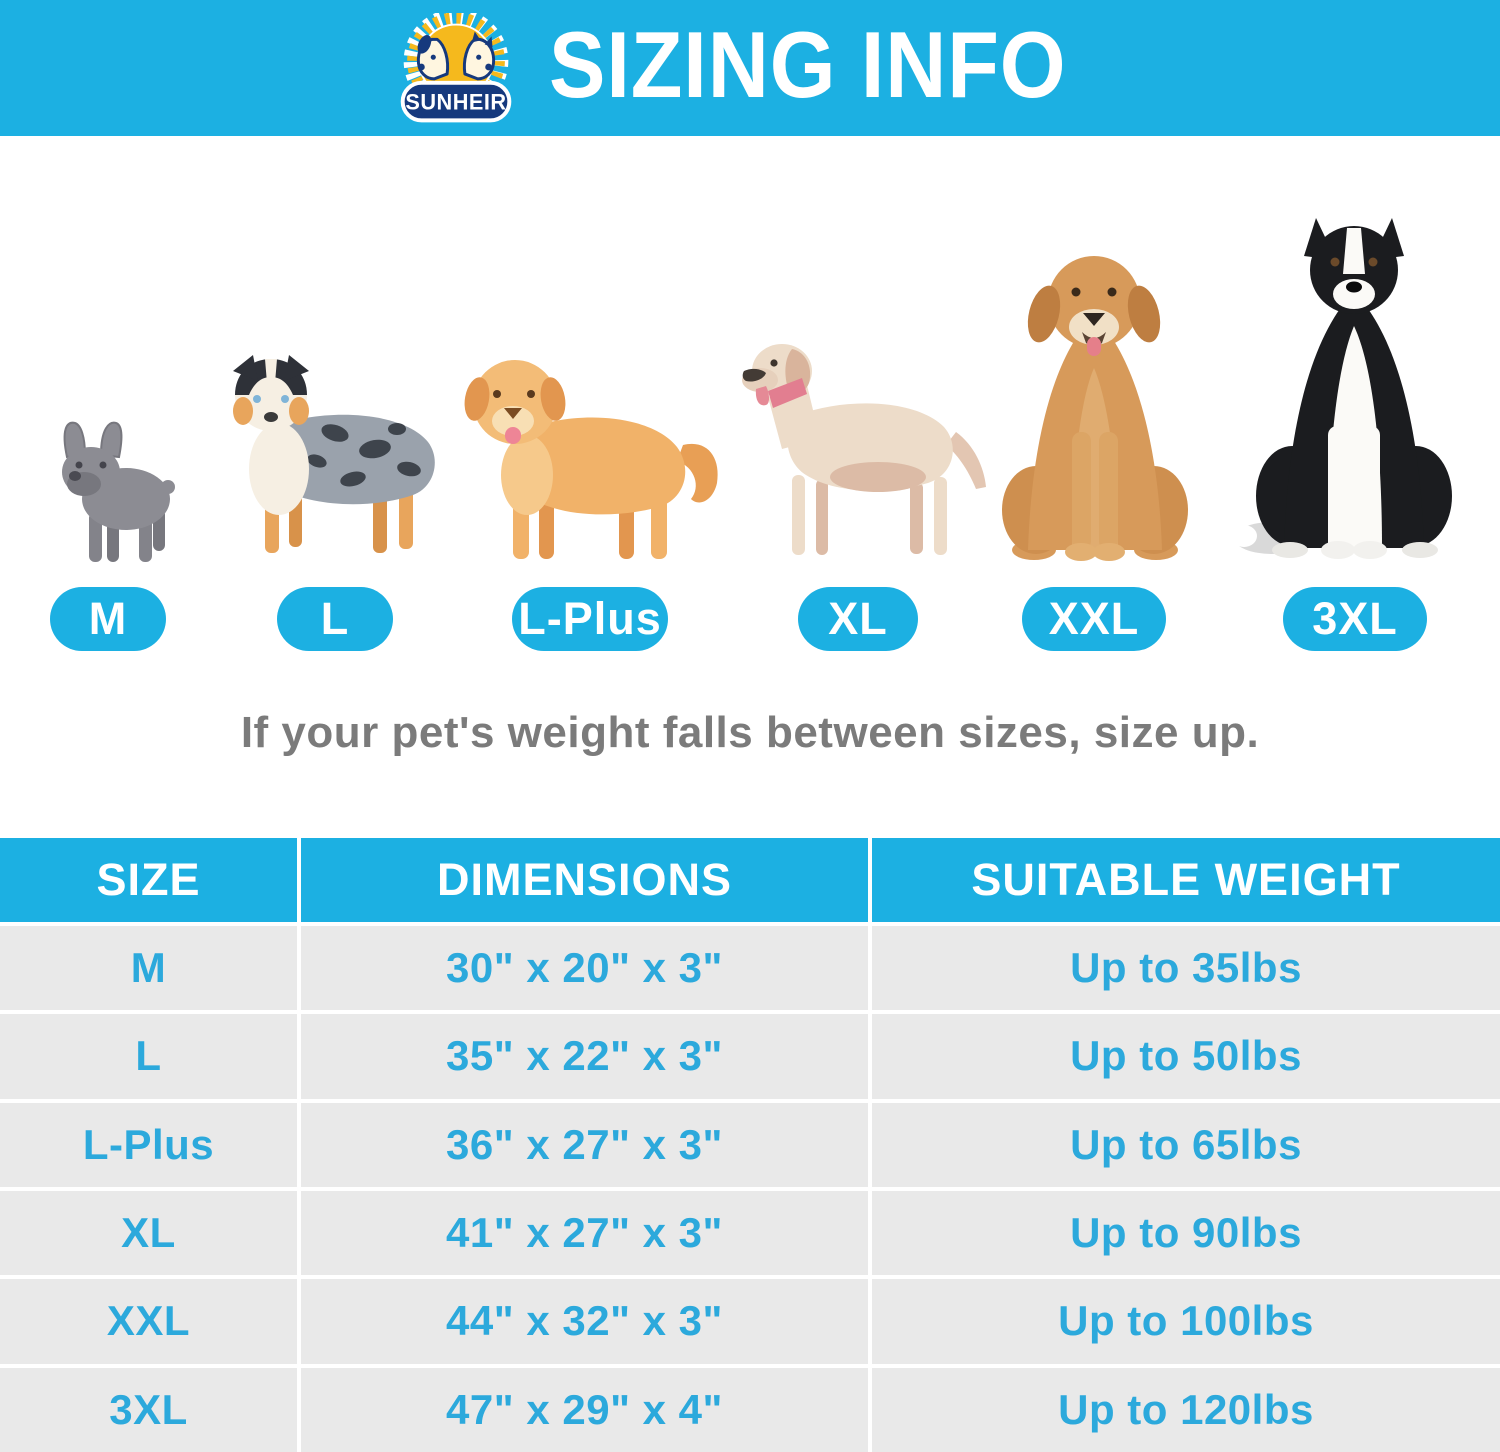 This screenshot has width=1500, height=1452. What do you see at coordinates (148, 1233) in the screenshot?
I see `table-cell-size: XL` at bounding box center [148, 1233].